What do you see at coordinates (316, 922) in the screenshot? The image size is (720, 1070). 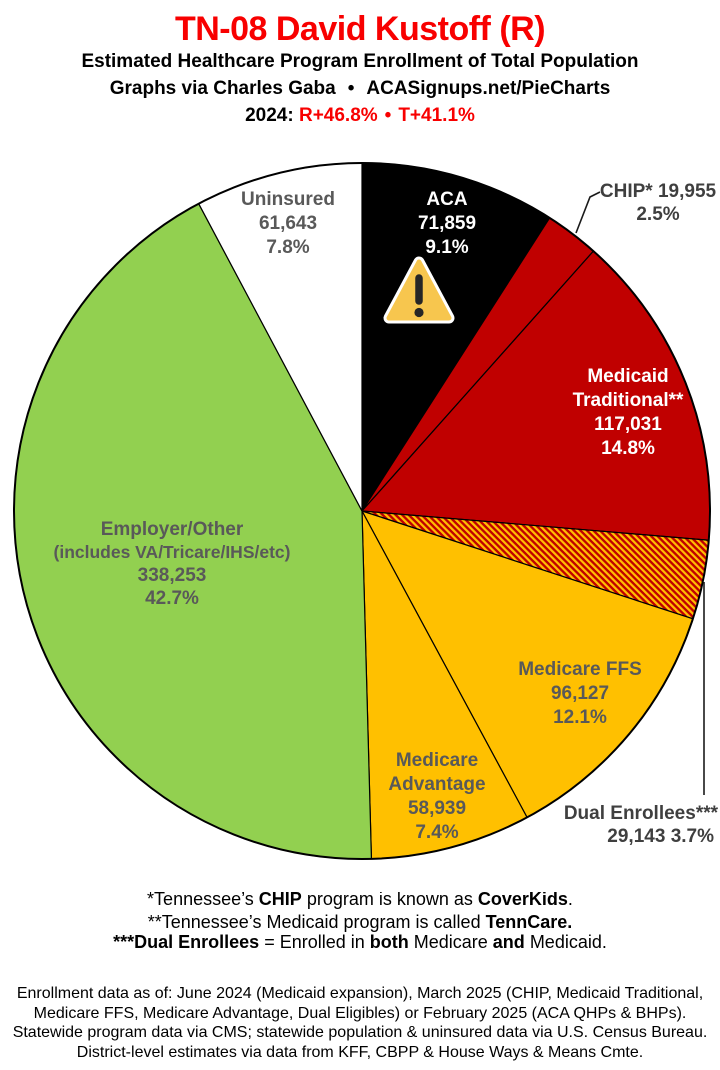 I see `footnote-text: **Tennessee’s Medicaid program is called` at bounding box center [316, 922].